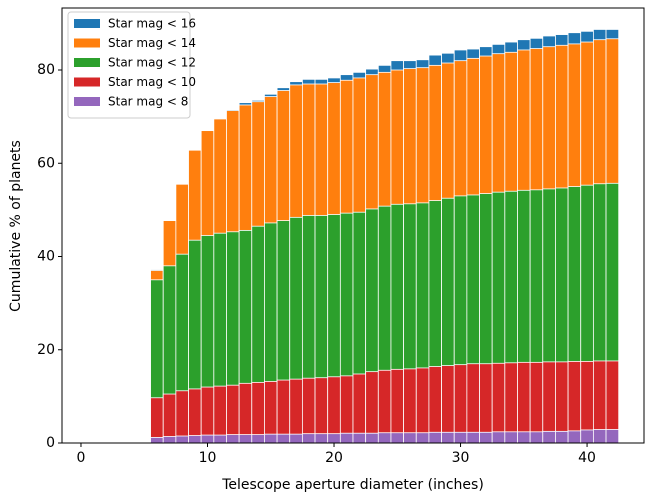 Image resolution: width=646 pixels, height=497 pixels. Describe the element at coordinates (152, 82) in the screenshot. I see `legend-label: Star mag < 10` at that location.